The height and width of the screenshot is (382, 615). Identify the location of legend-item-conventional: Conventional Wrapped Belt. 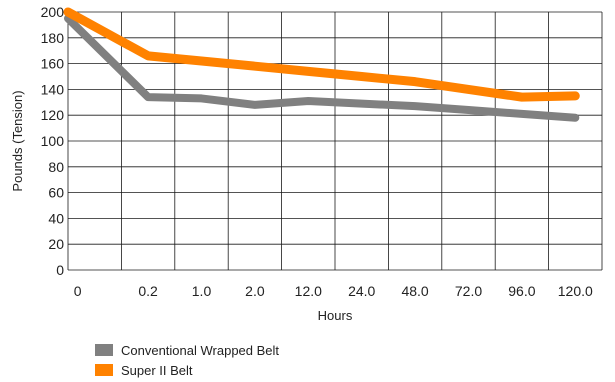
(187, 350).